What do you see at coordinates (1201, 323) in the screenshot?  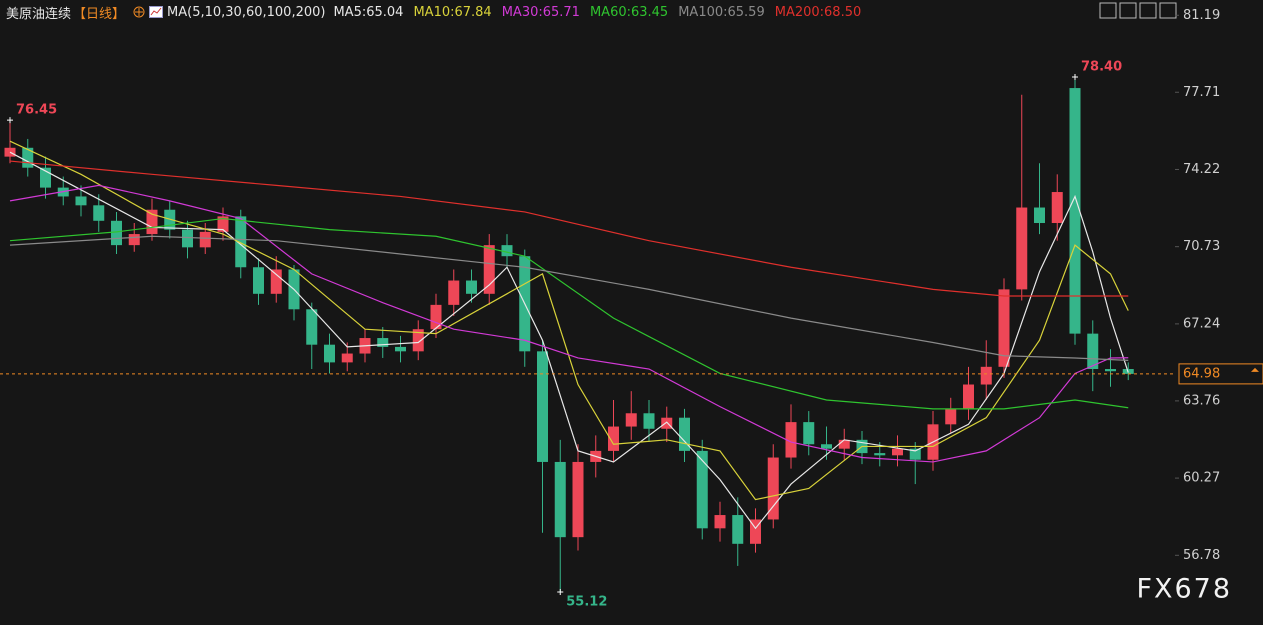 I see `y-tick-label: 67.24` at bounding box center [1201, 323].